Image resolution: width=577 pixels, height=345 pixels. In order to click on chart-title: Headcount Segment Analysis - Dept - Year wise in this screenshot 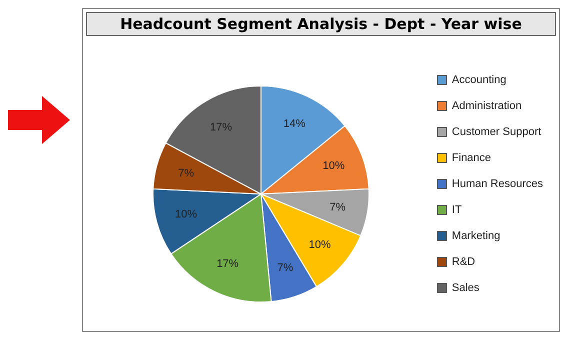, I will do `click(321, 24)`.